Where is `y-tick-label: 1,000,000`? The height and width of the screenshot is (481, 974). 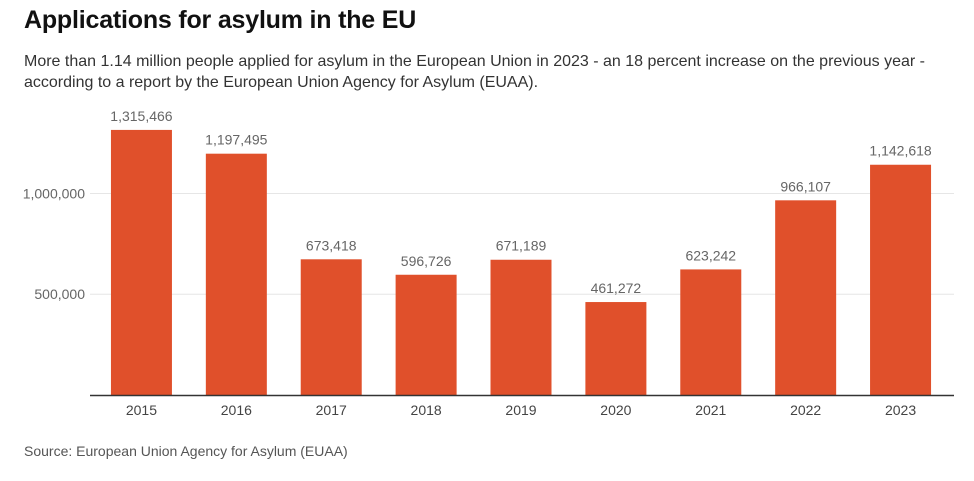 y-tick-label: 1,000,000 is located at coordinates (54, 193).